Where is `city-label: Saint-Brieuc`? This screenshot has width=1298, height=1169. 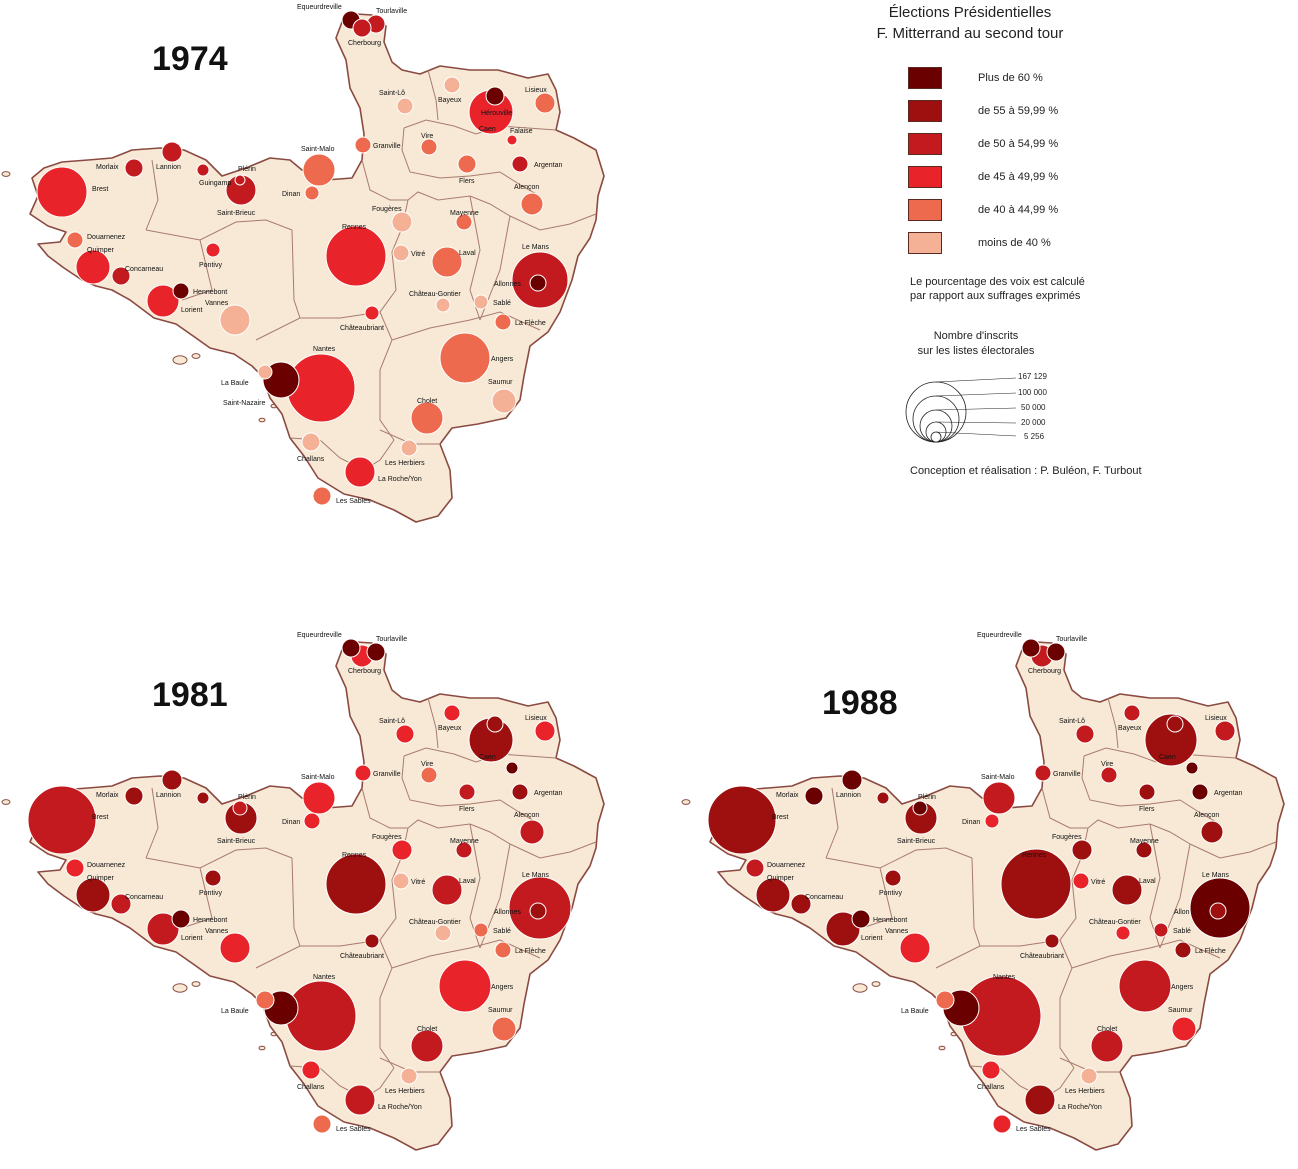
city-label: Saint-Brieuc is located at coordinates (236, 213).